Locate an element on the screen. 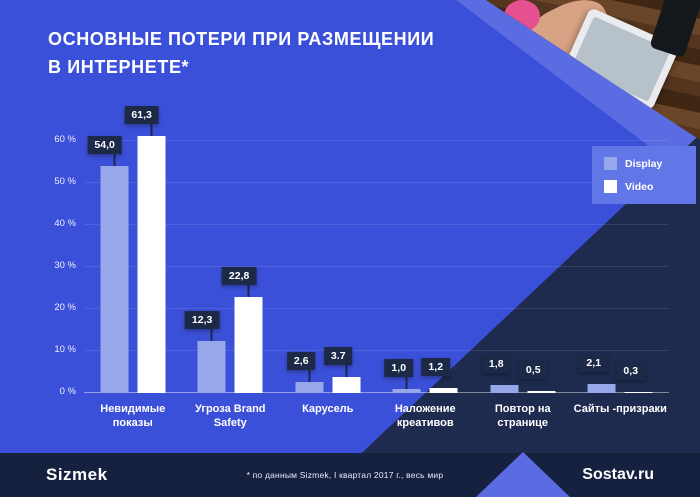  video-swatch is located at coordinates (610, 186).